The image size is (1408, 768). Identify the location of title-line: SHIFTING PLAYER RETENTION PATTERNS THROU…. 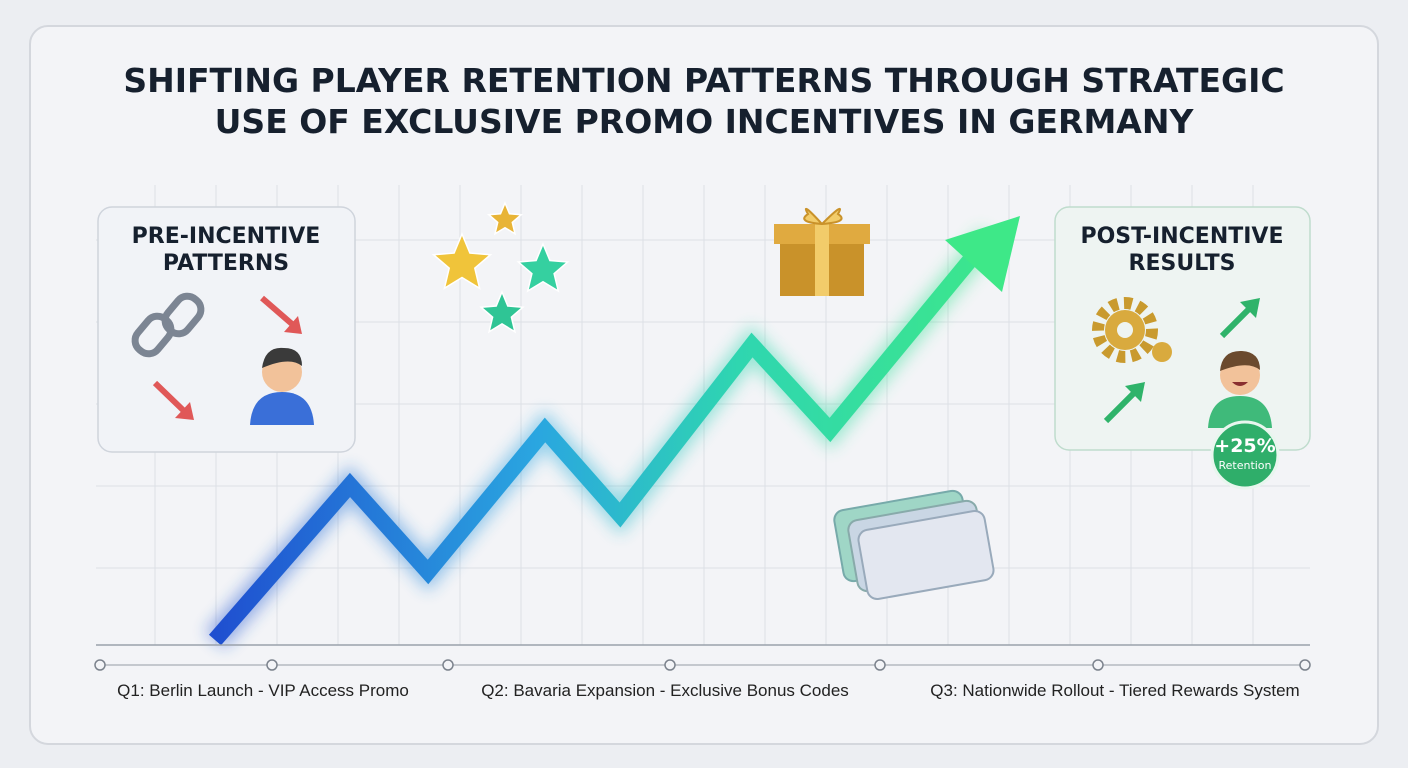
(703, 80).